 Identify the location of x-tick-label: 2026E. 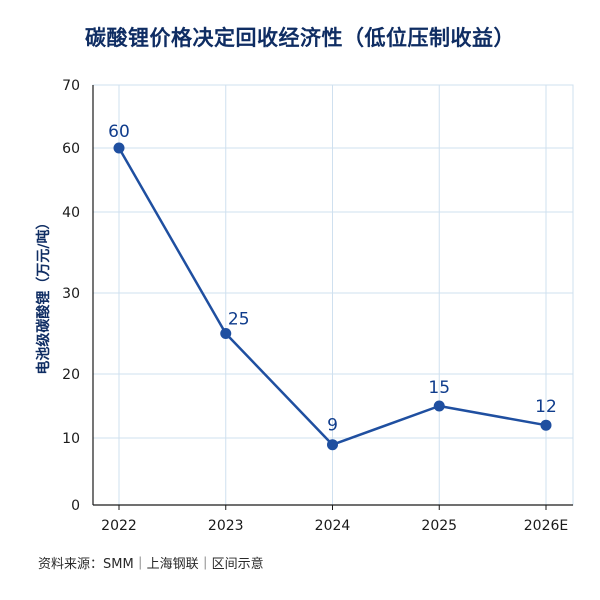
(546, 526).